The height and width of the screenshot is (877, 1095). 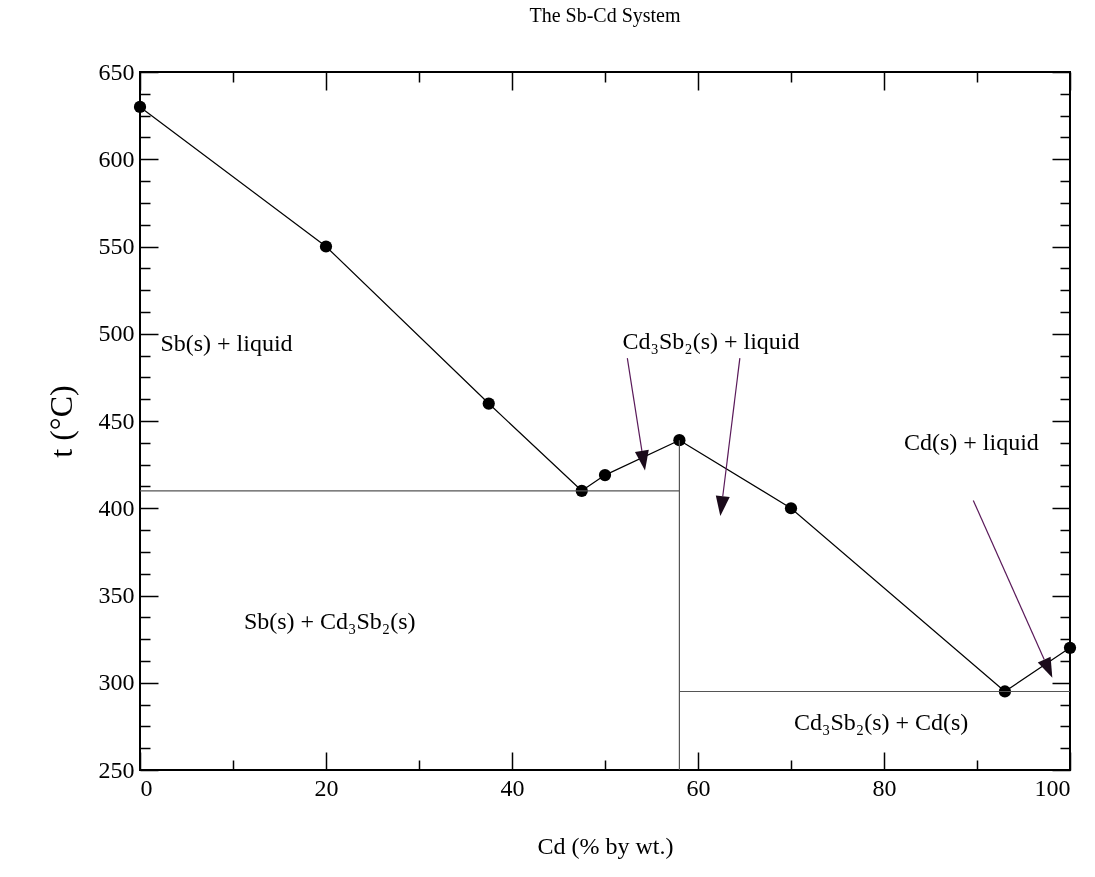 I want to click on annotation: Cd₃Sb₂(s) + liquid, so click(x=711, y=341).